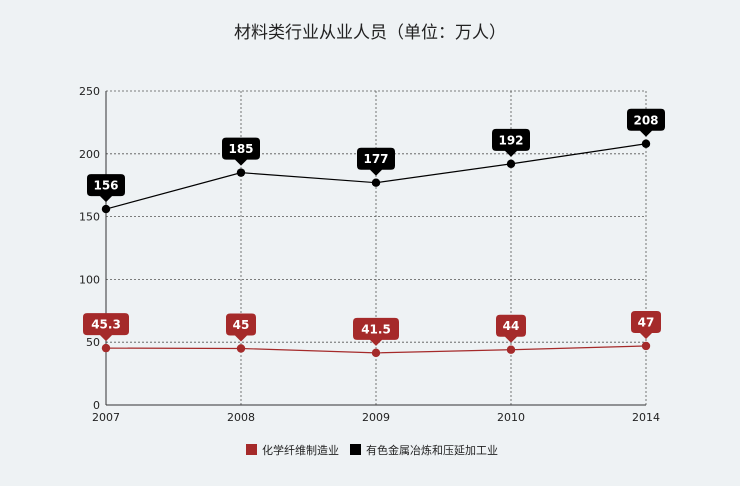  What do you see at coordinates (89, 154) in the screenshot?
I see `y-tick-label: 200` at bounding box center [89, 154].